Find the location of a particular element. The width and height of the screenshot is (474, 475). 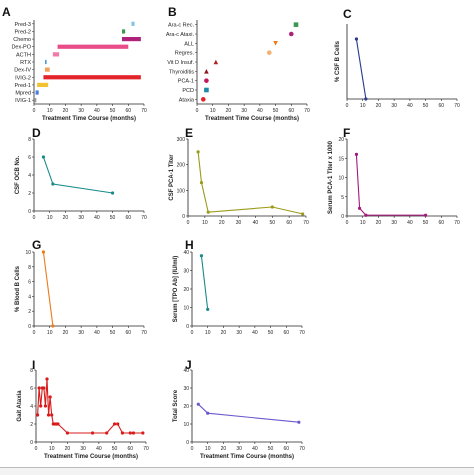

y-tick-label: 8 is located at coordinates (29, 268).